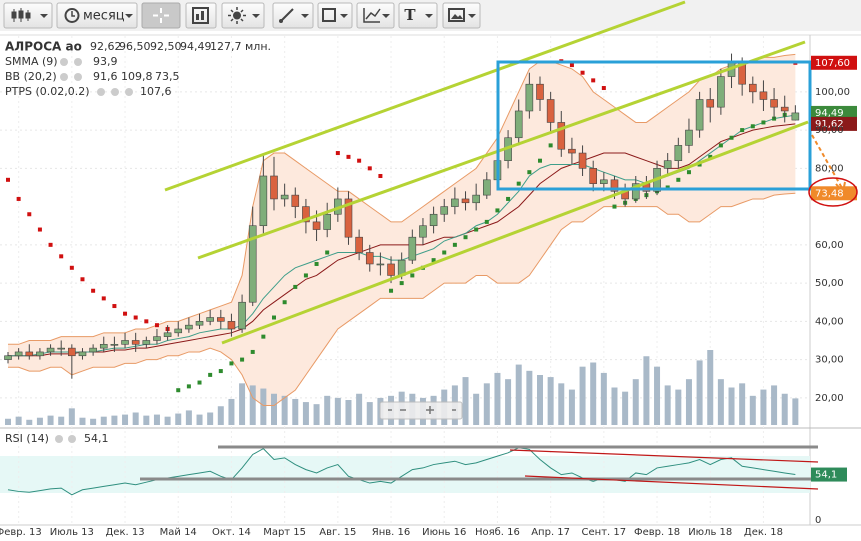 The image size is (861, 541). Describe the element at coordinates (293, 15) in the screenshot. I see `line-tool-button` at that location.